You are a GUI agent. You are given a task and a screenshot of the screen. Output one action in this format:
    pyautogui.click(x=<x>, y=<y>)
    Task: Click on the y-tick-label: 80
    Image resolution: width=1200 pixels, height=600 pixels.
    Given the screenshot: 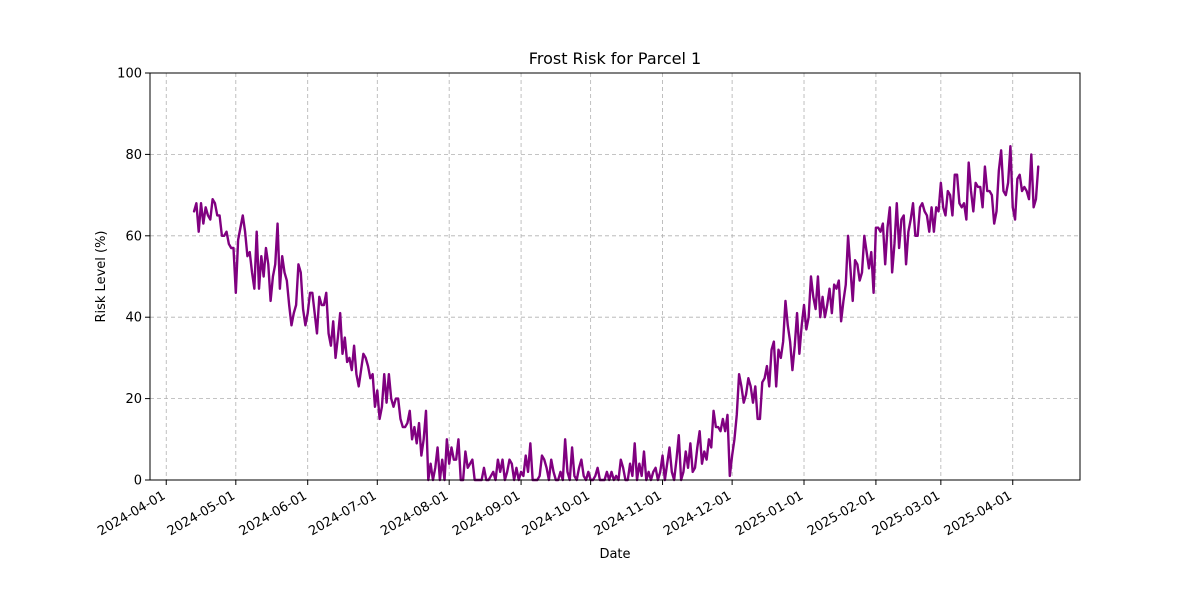 What is the action you would take?
    pyautogui.click(x=133, y=155)
    